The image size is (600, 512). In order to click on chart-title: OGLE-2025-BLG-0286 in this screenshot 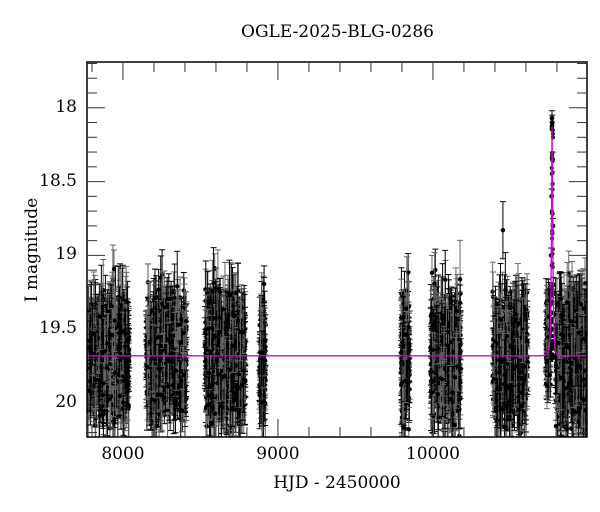, I will do `click(337, 32)`.